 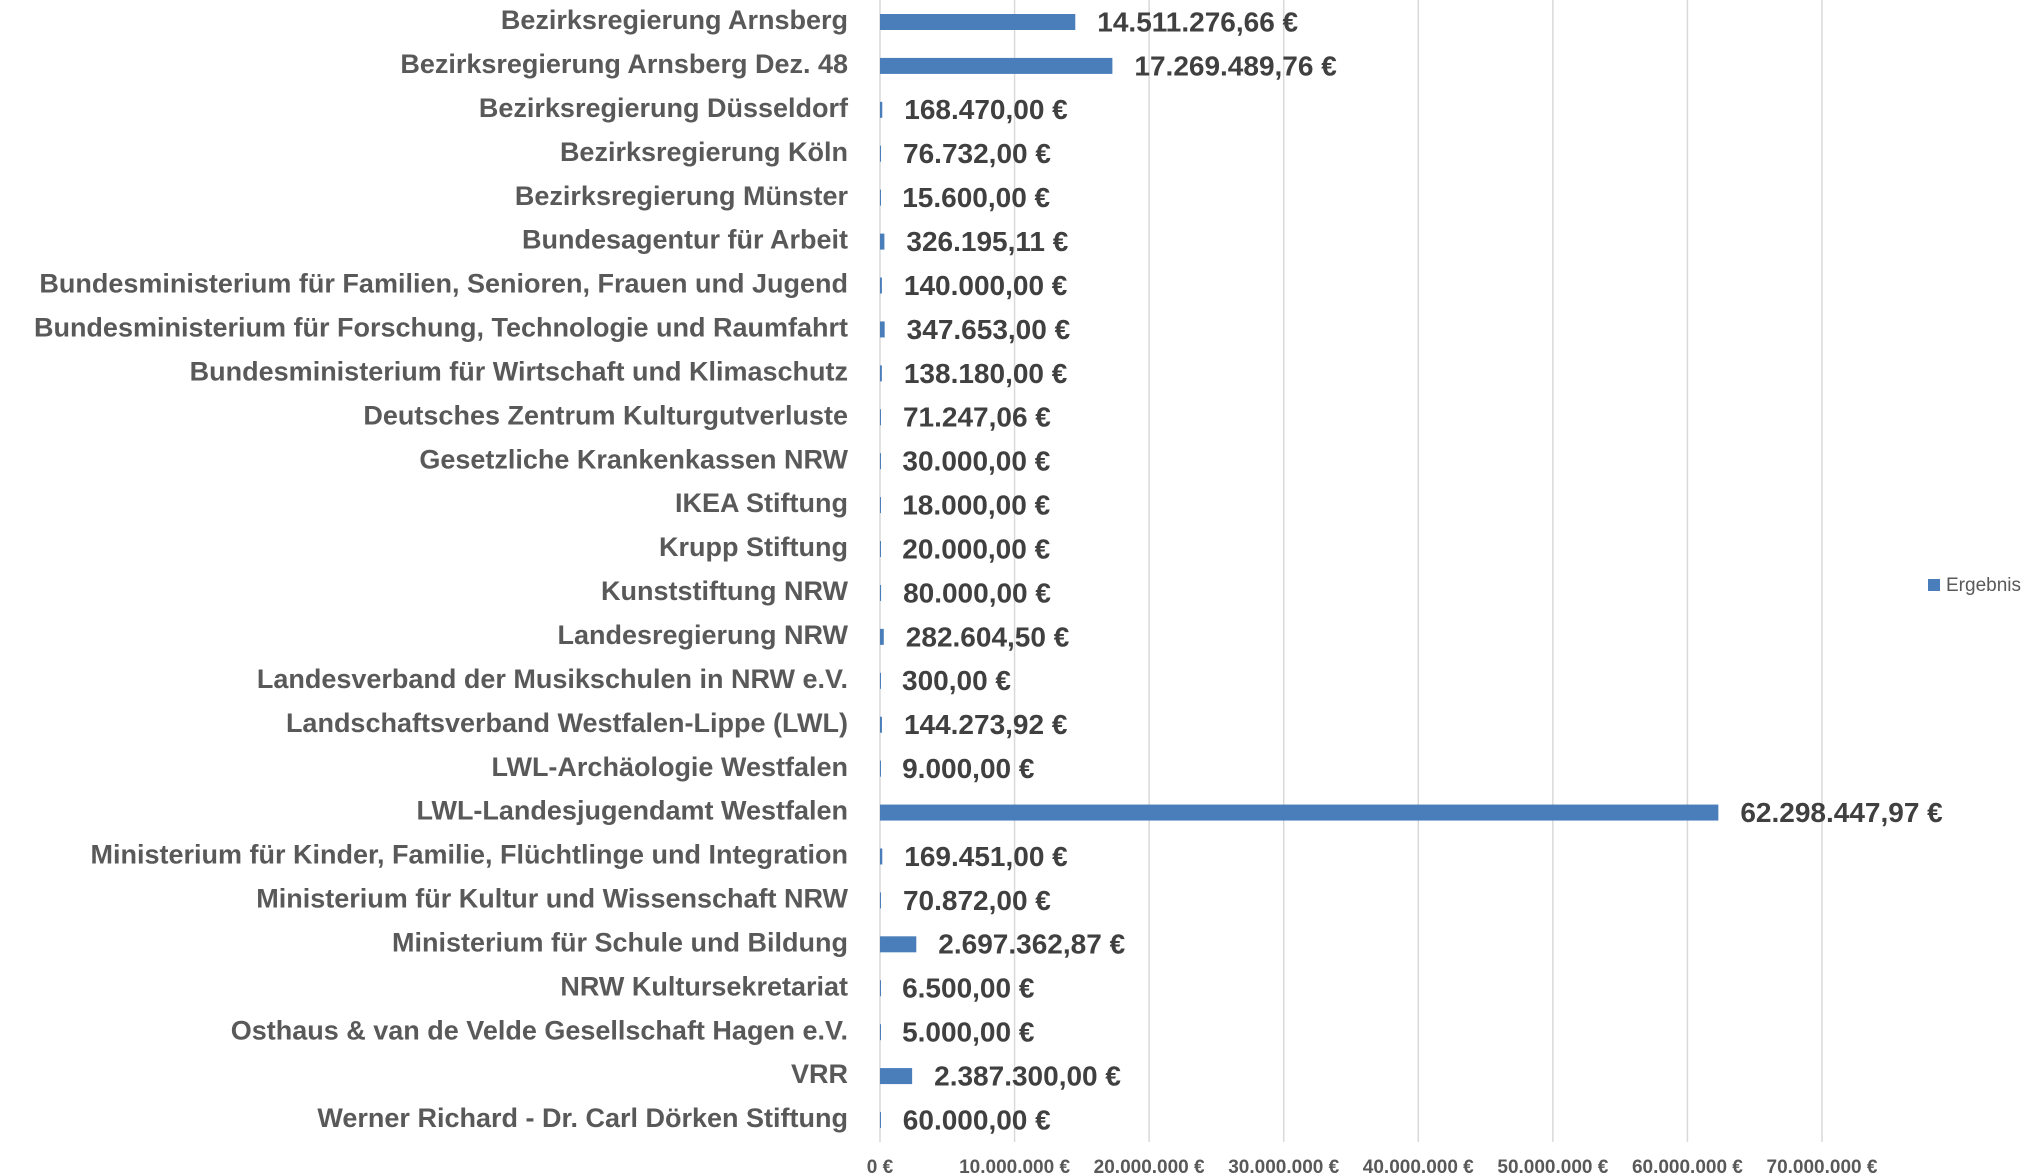 What do you see at coordinates (1552, 1165) in the screenshot?
I see `x-tick-label: 50.000.000 €` at bounding box center [1552, 1165].